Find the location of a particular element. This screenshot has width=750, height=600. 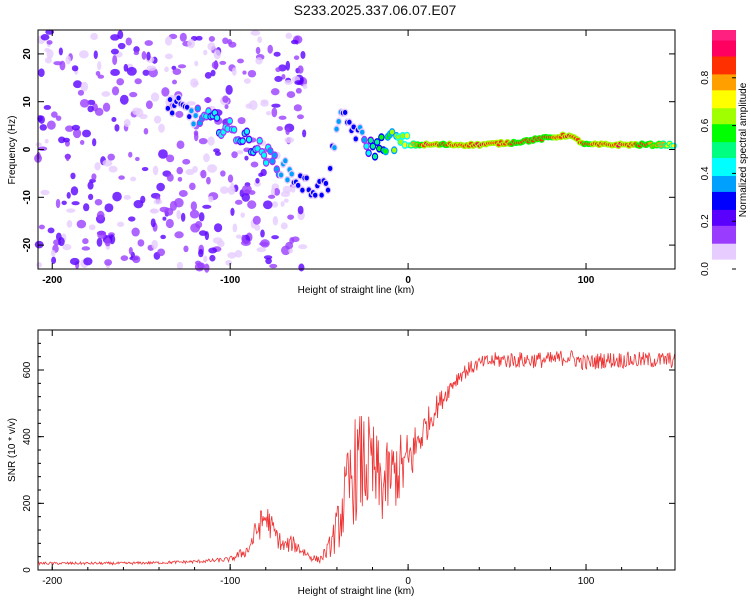

y-tick-label: -10 is located at coordinates (27, 197).